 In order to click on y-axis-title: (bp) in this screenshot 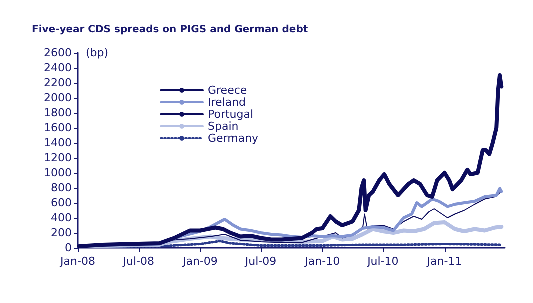, I will do `click(97, 53)`.